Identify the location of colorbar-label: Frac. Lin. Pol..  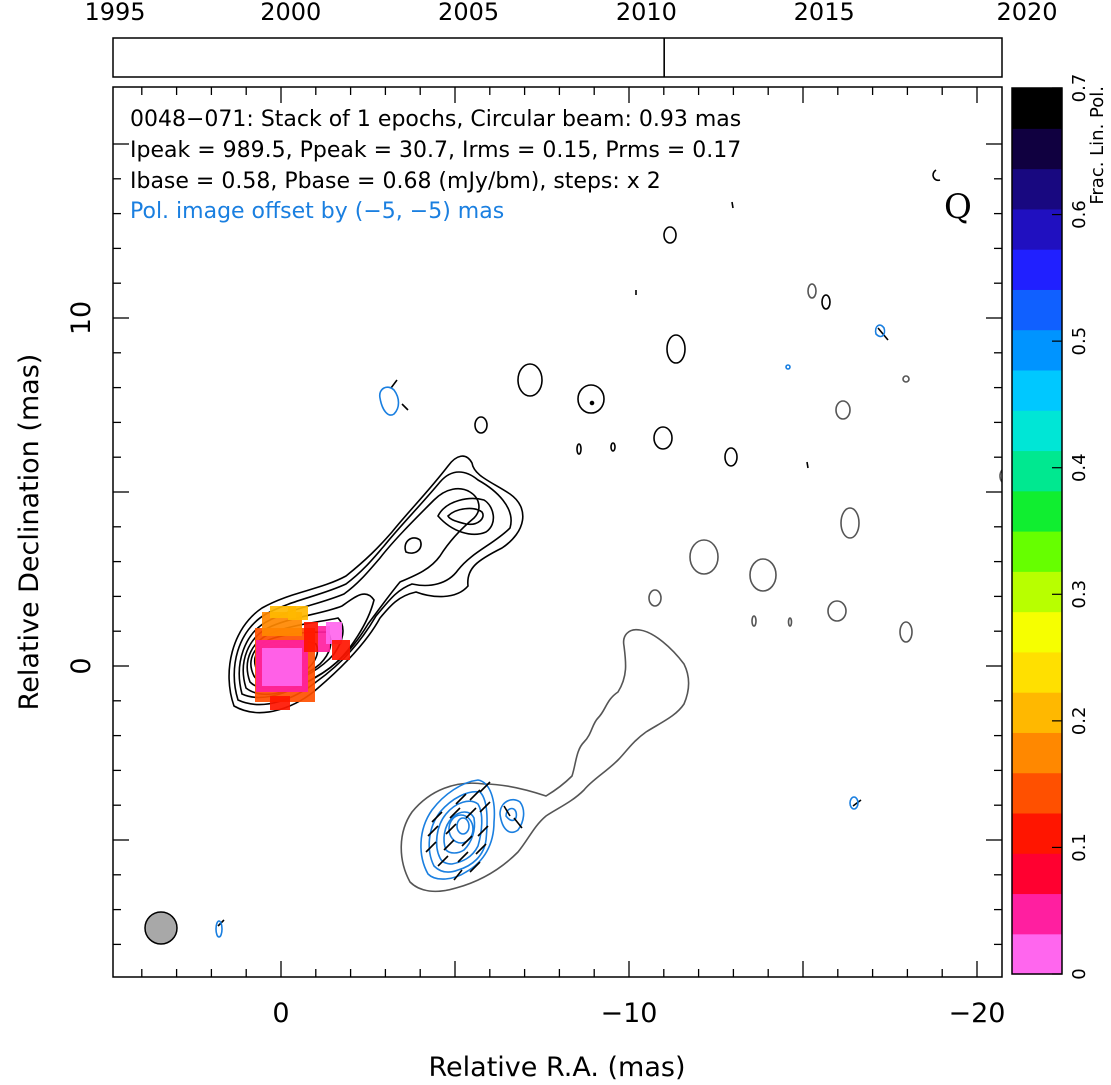
(1097, 145).